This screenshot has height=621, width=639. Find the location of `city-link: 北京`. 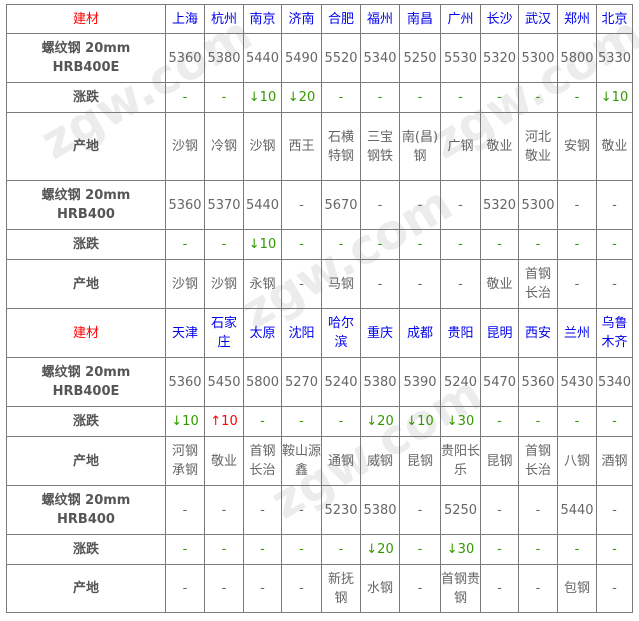

city-link: 北京 is located at coordinates (614, 19).